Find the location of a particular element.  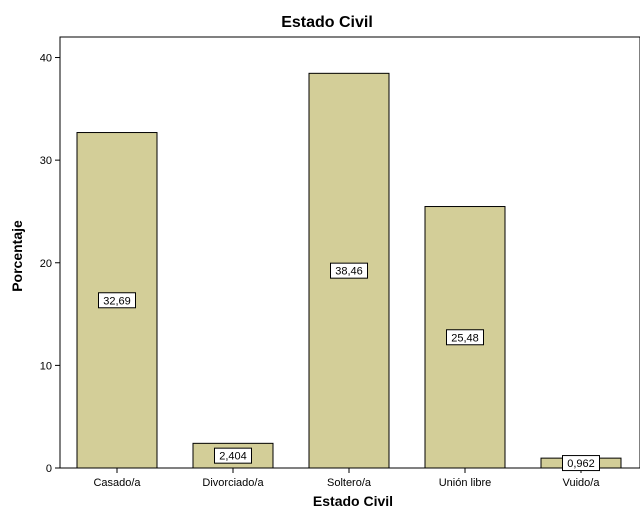

x-tick-label: Divorciado/a is located at coordinates (233, 483).